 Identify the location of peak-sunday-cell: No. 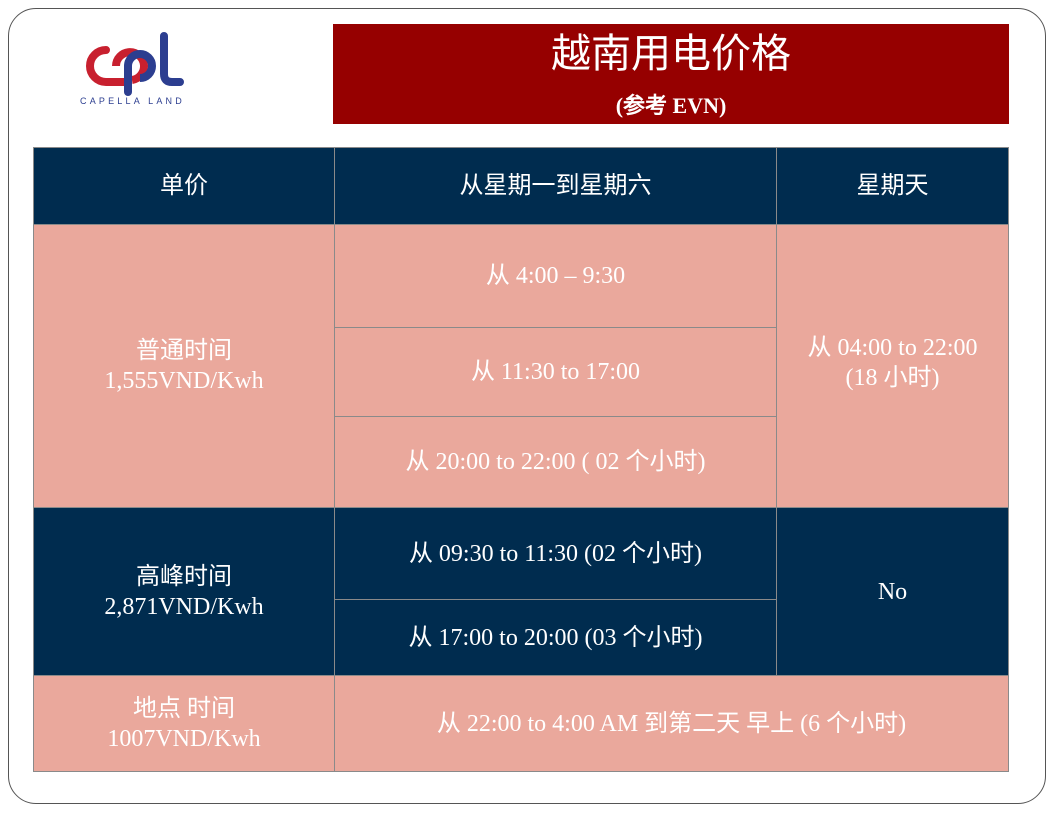
(892, 591).